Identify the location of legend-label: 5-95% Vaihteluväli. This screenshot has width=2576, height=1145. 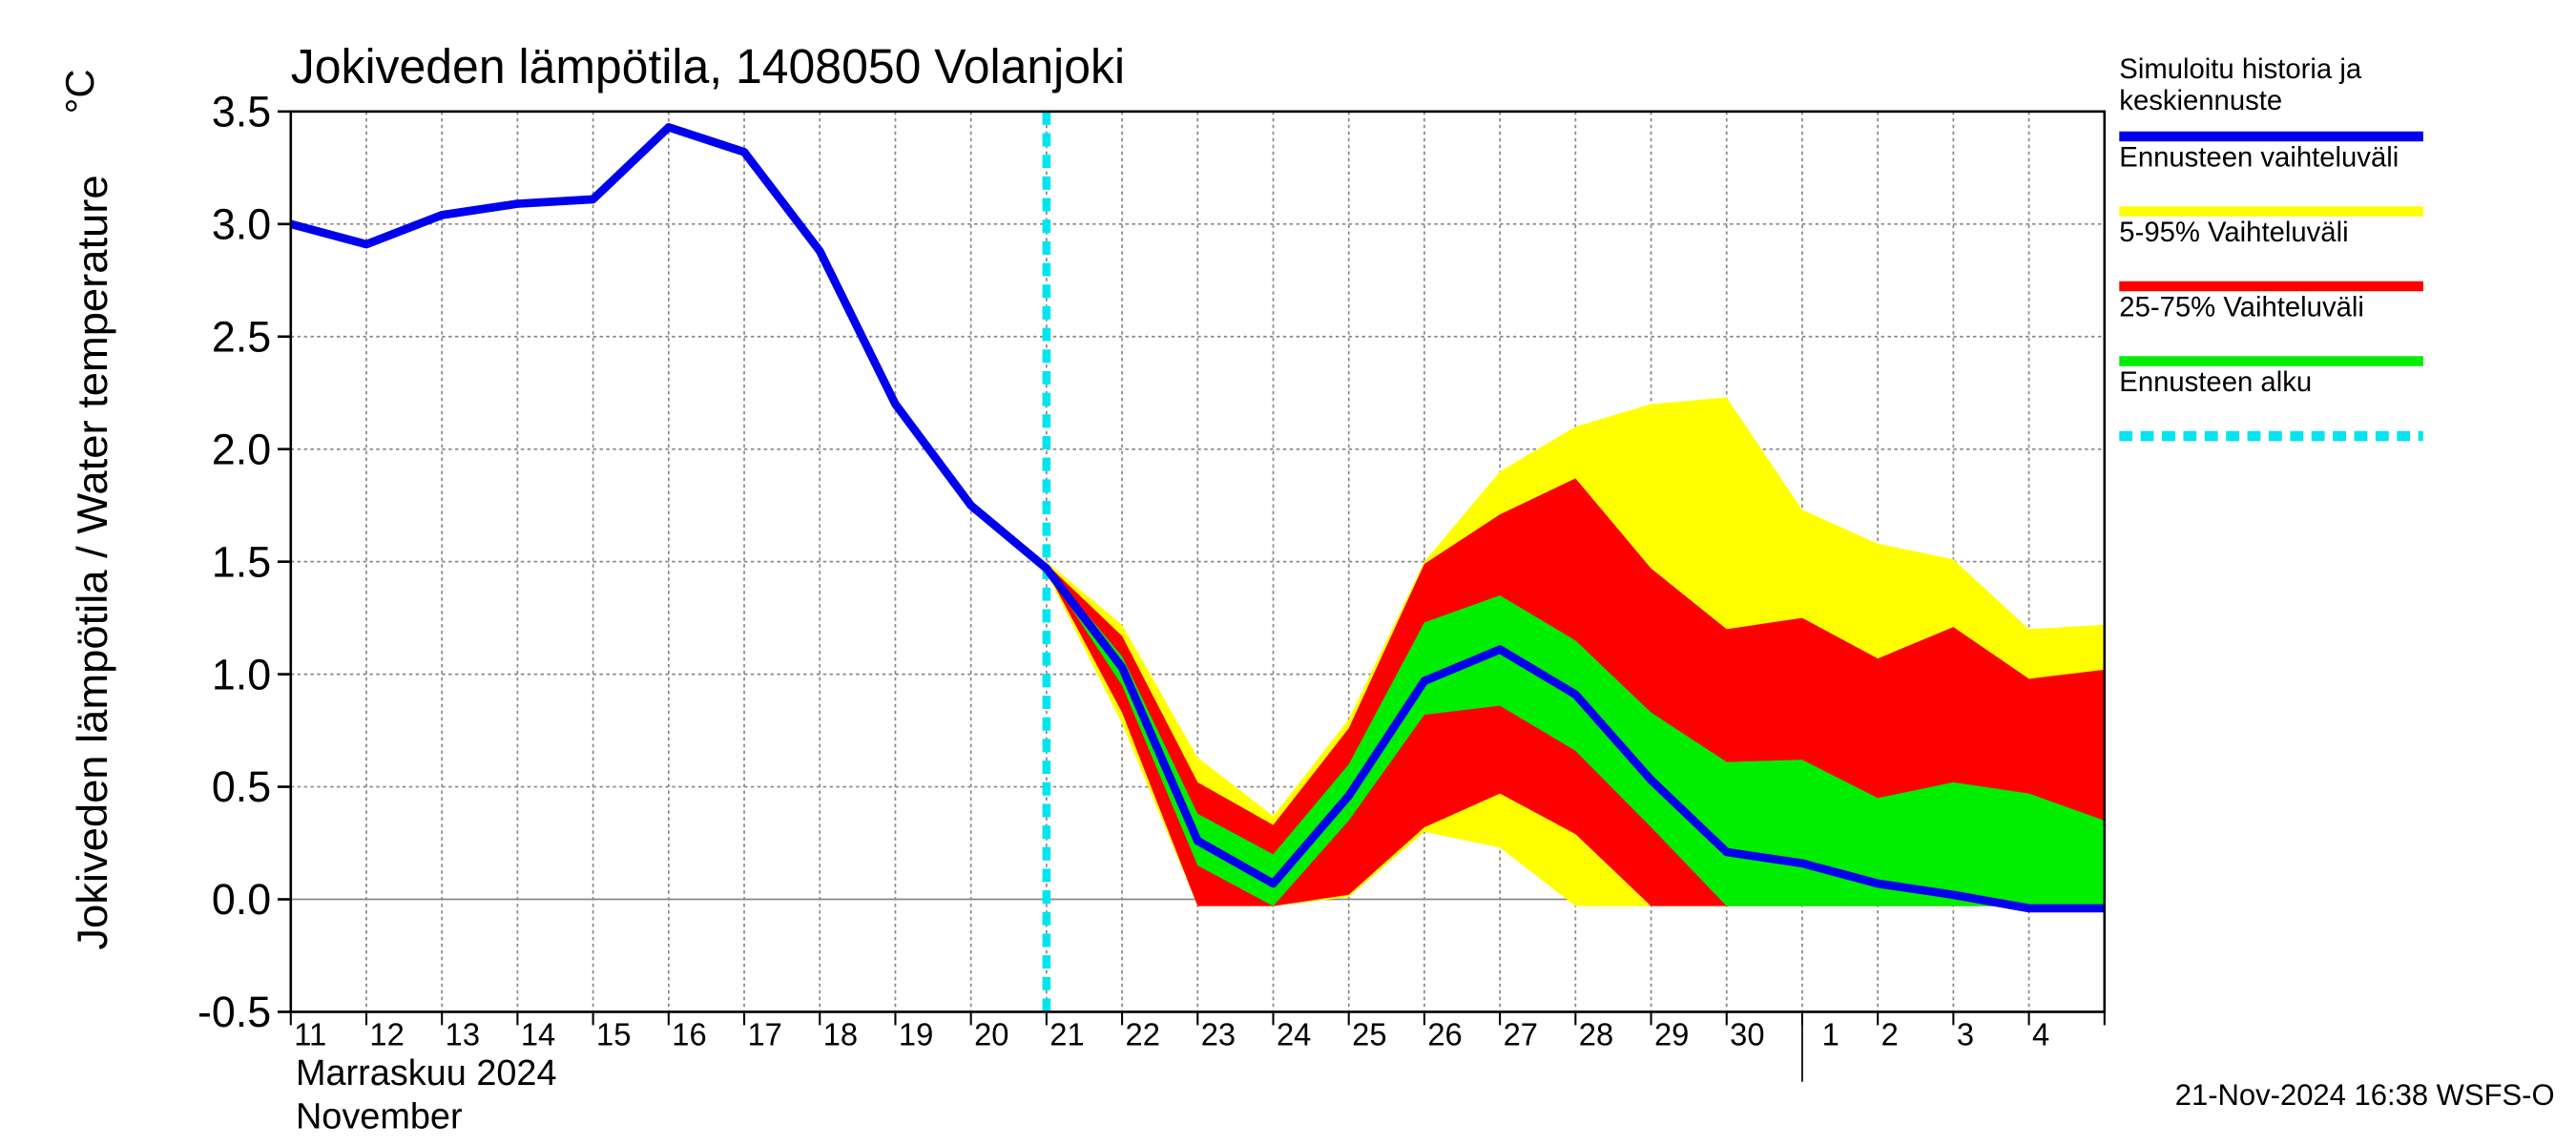
(2234, 232).